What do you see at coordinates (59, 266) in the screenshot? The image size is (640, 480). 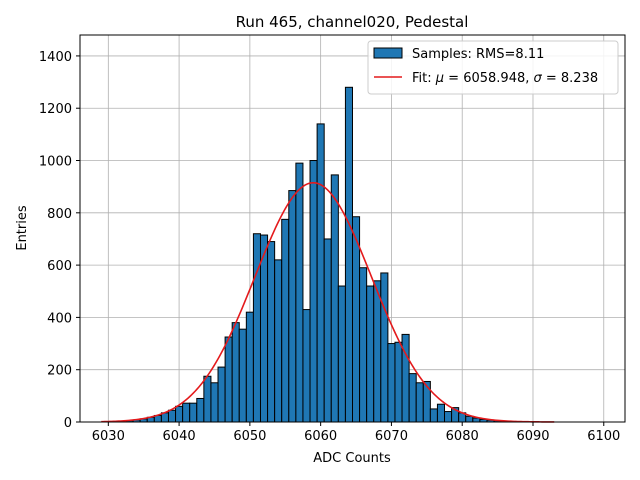 I see `y-tick-label: 600` at bounding box center [59, 266].